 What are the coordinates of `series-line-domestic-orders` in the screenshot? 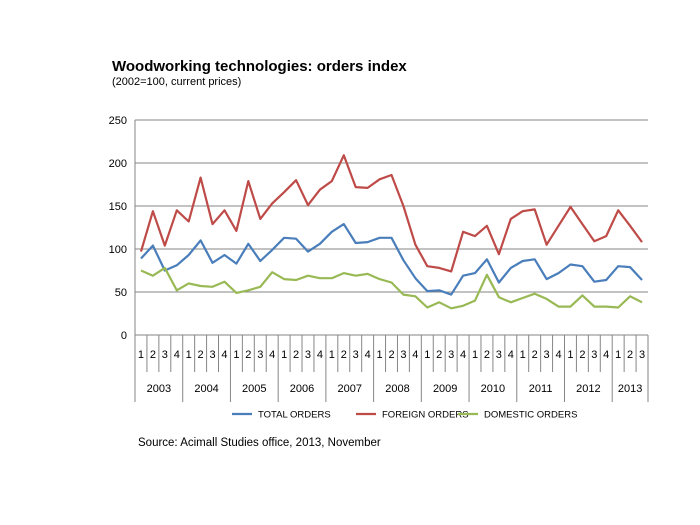 It's located at (391, 288).